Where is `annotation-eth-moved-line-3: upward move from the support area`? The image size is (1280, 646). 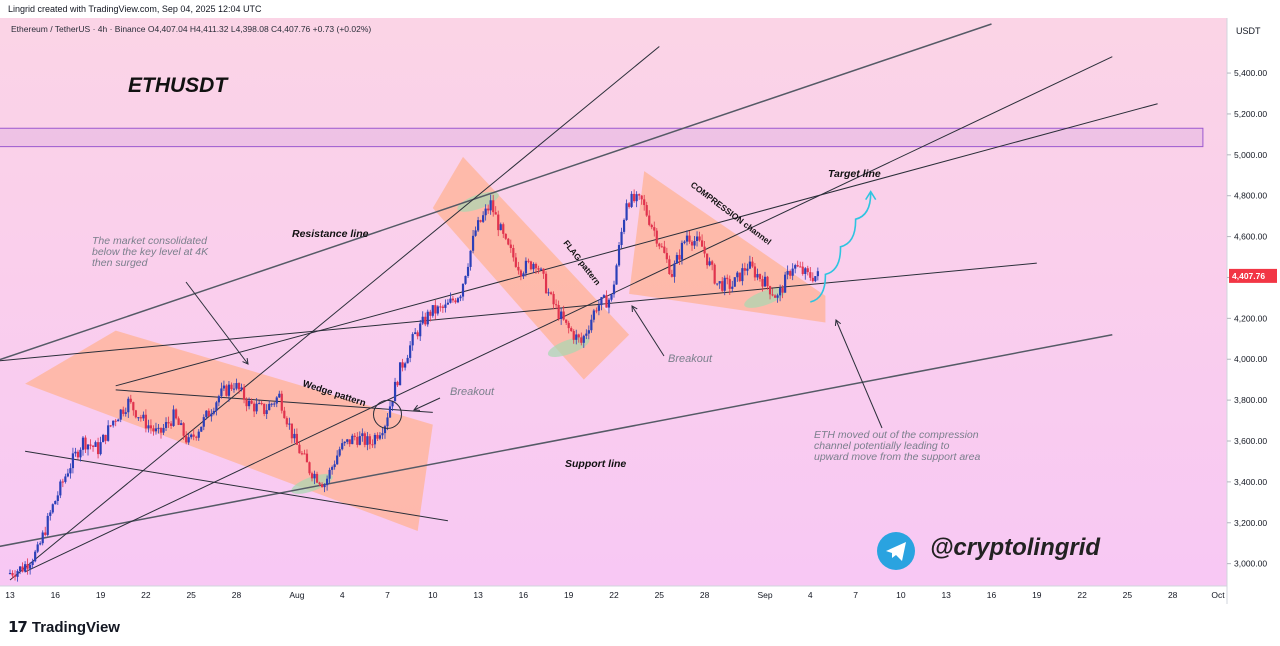 annotation-eth-moved-line-3: upward move from the support area is located at coordinates (897, 457).